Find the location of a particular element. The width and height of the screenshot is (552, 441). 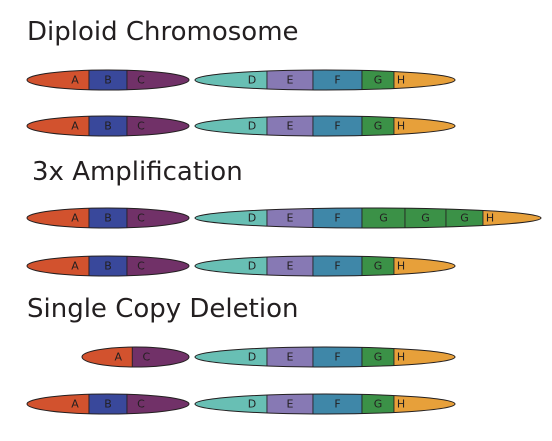

section-title-amplification: 3x Amplification is located at coordinates (137, 172).